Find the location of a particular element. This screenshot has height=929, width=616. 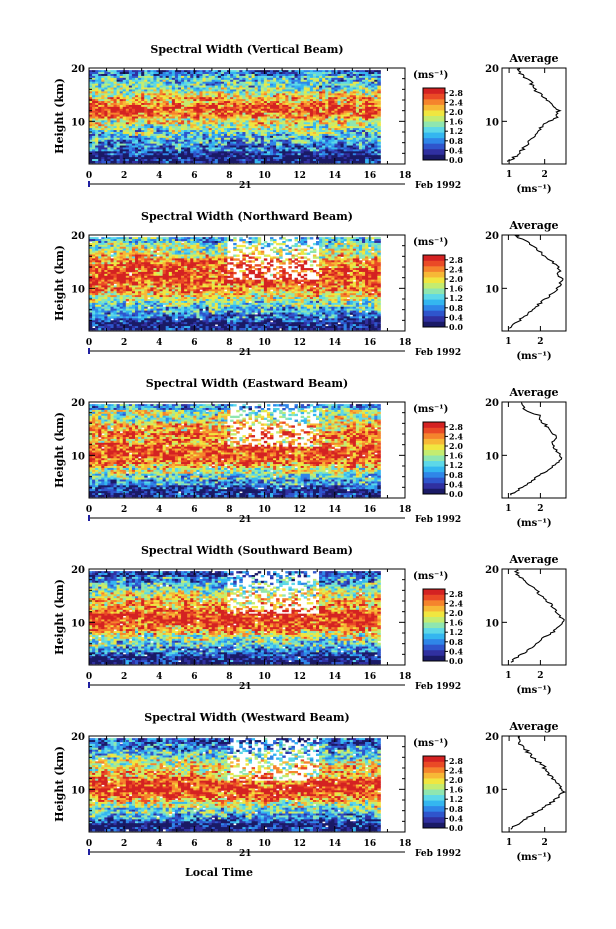

colorbar-tick-label: 2.8 is located at coordinates (456, 93).